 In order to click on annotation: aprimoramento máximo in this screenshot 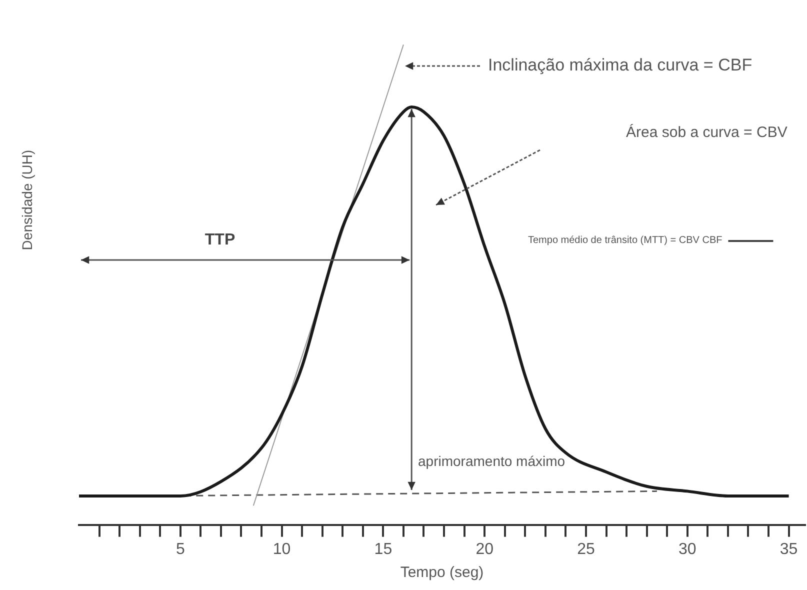, I will do `click(492, 460)`.